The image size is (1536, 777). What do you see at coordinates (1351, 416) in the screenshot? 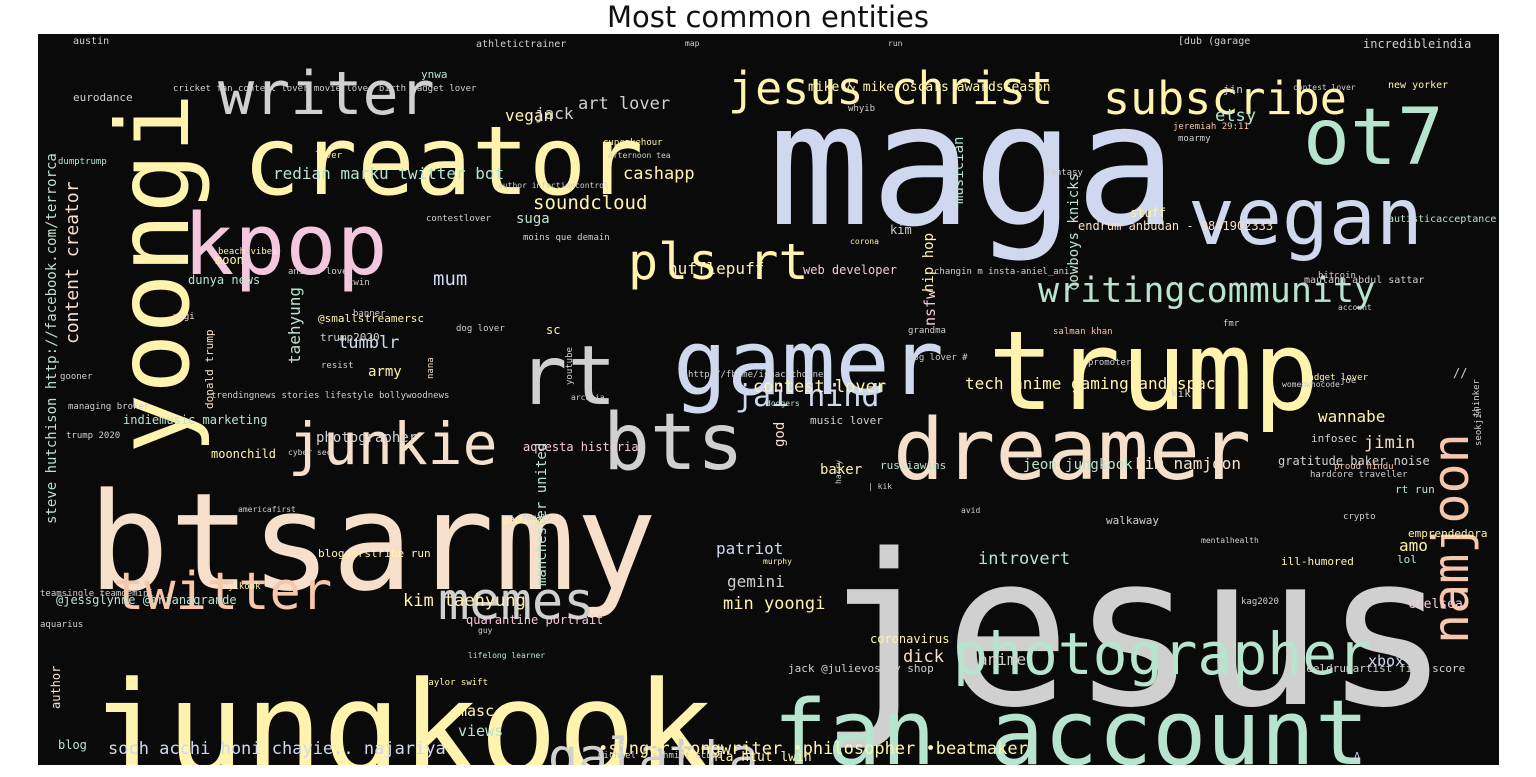
I see `word-wannabe: wannabe` at bounding box center [1351, 416].